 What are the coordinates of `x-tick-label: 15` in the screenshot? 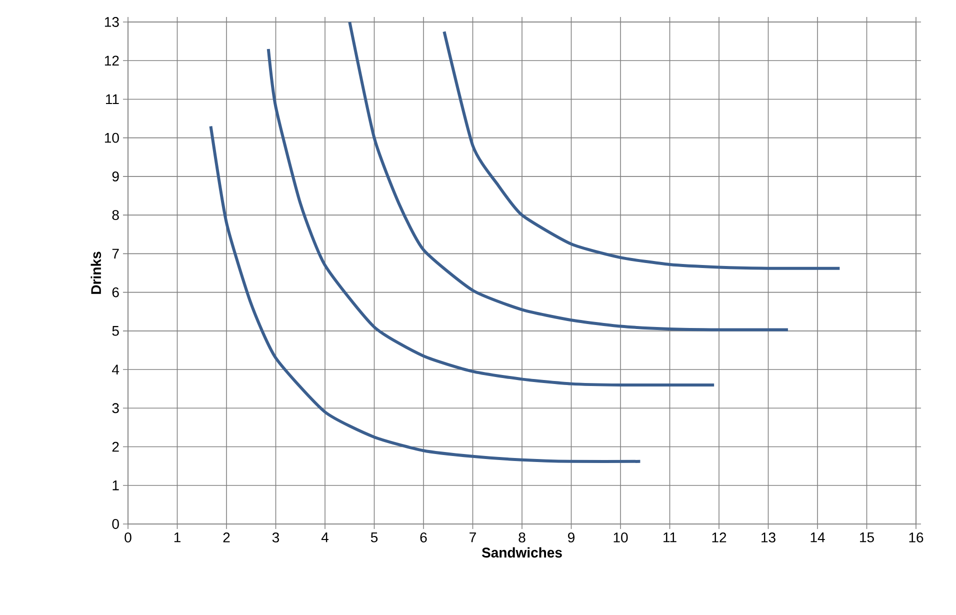 It's located at (867, 537).